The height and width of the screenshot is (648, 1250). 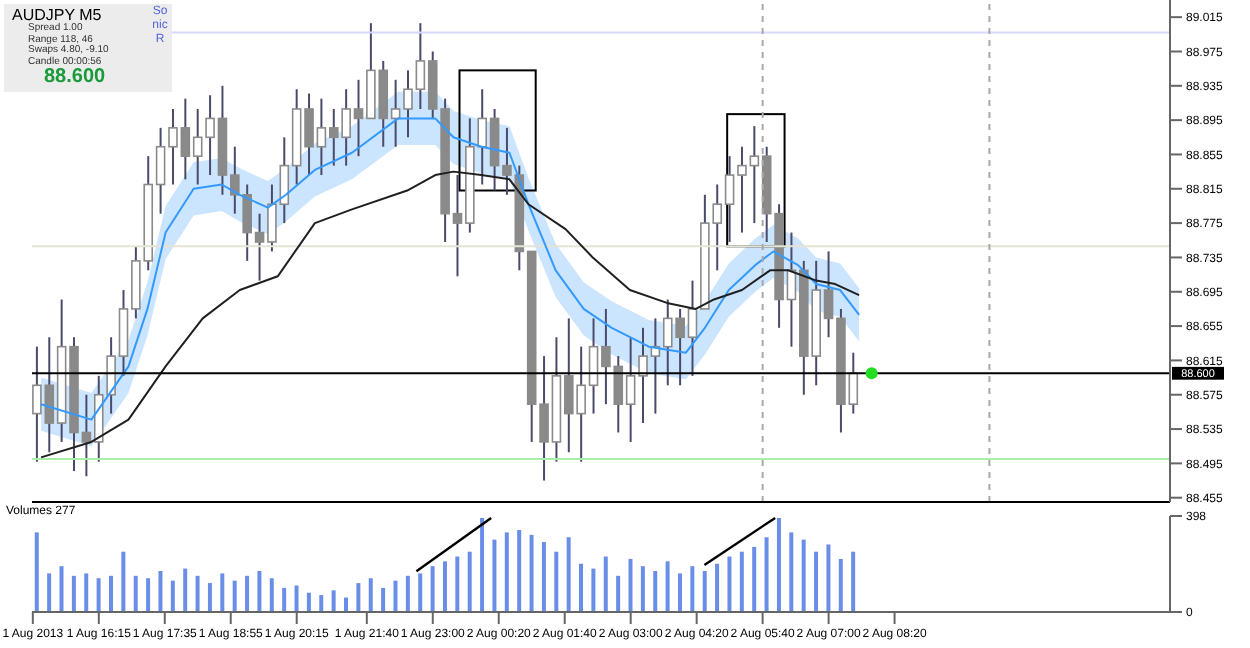 What do you see at coordinates (75, 77) in the screenshot?
I see `annotation: 88.600` at bounding box center [75, 77].